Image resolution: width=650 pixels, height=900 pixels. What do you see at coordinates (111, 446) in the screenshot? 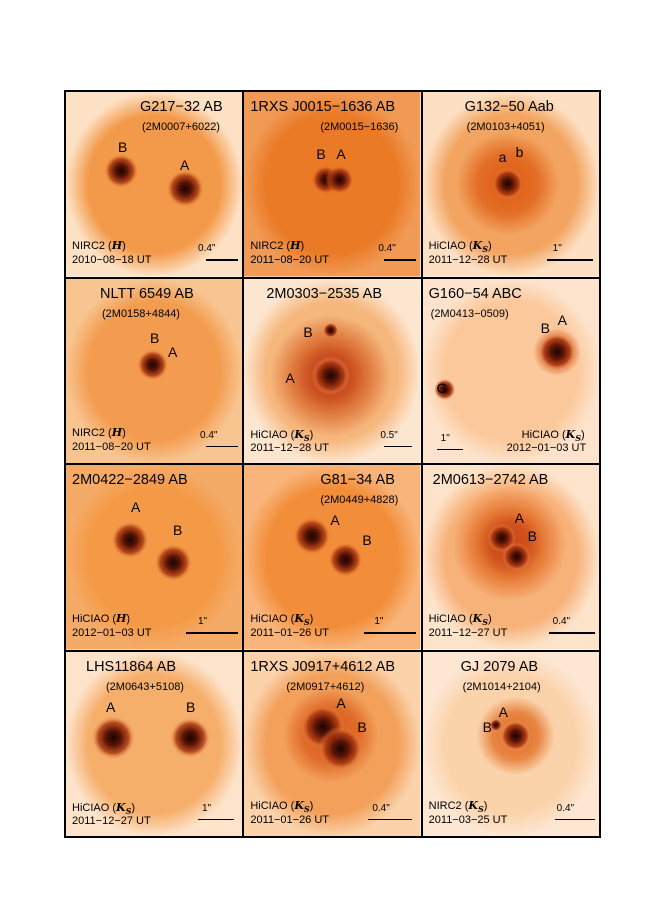
I see `observation-date: 2011−08−20 UT` at bounding box center [111, 446].